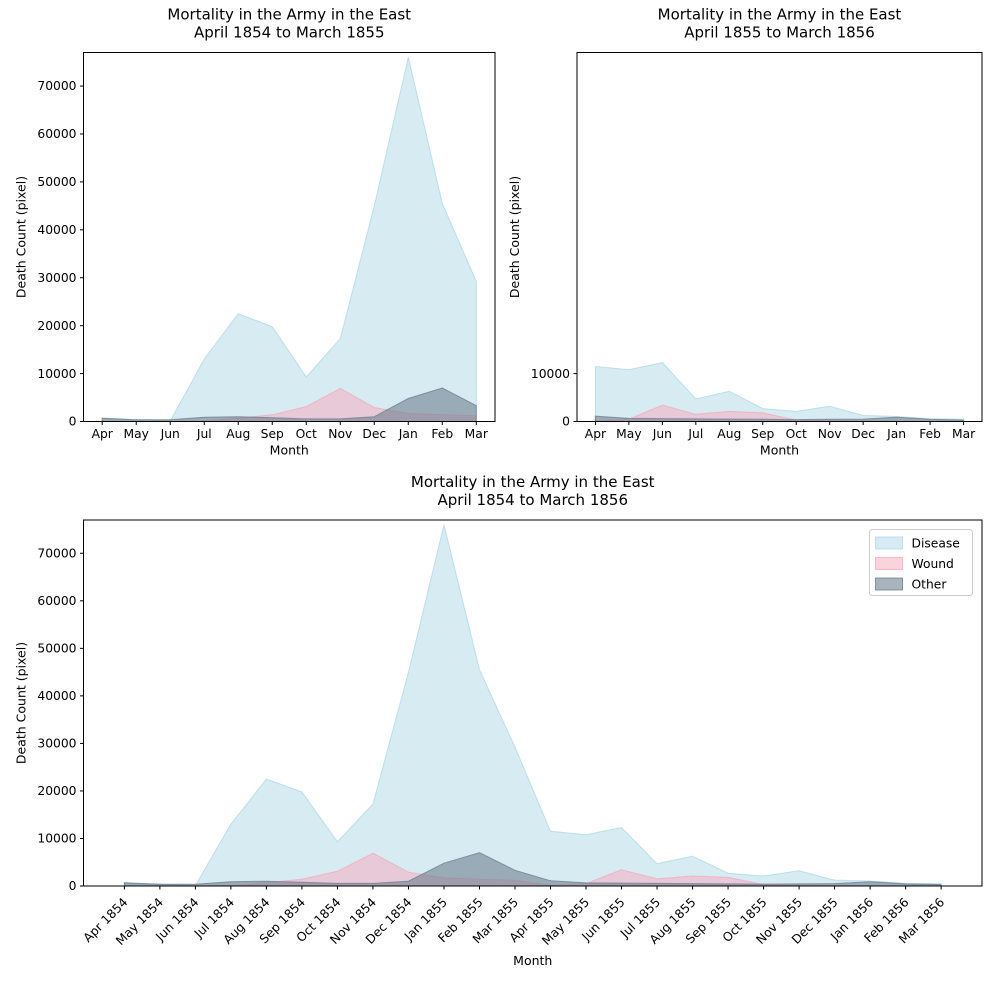 The image size is (990, 989). What do you see at coordinates (930, 585) in the screenshot?
I see `legend-label-other: Other` at bounding box center [930, 585].